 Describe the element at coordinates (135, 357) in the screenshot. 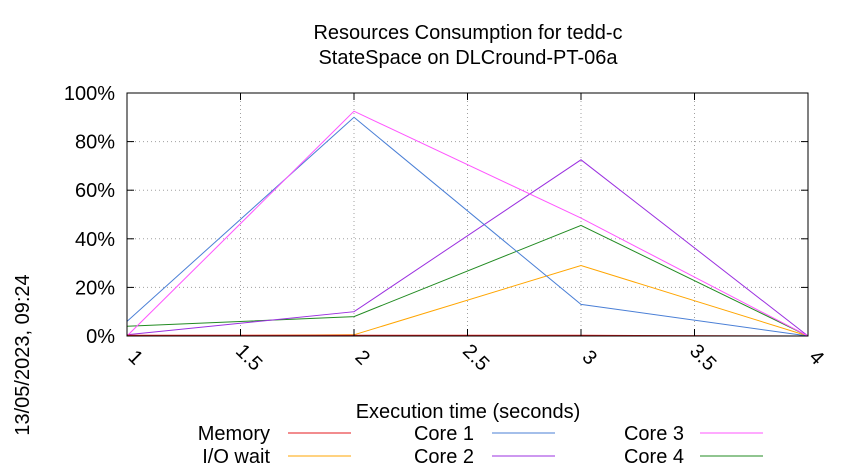

I see `x-tick-label: 1` at that location.